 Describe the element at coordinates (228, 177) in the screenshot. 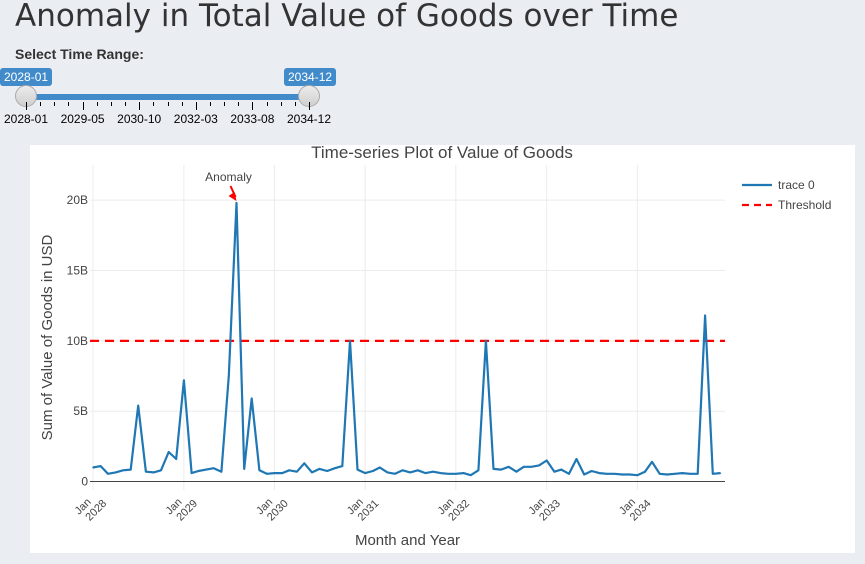

I see `anomaly-annotation: Anomaly` at that location.